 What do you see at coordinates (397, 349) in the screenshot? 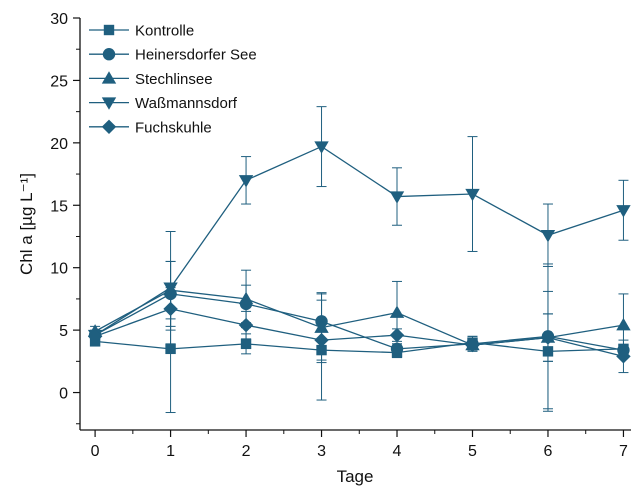
I see `point-heinersdorfer-see` at bounding box center [397, 349].